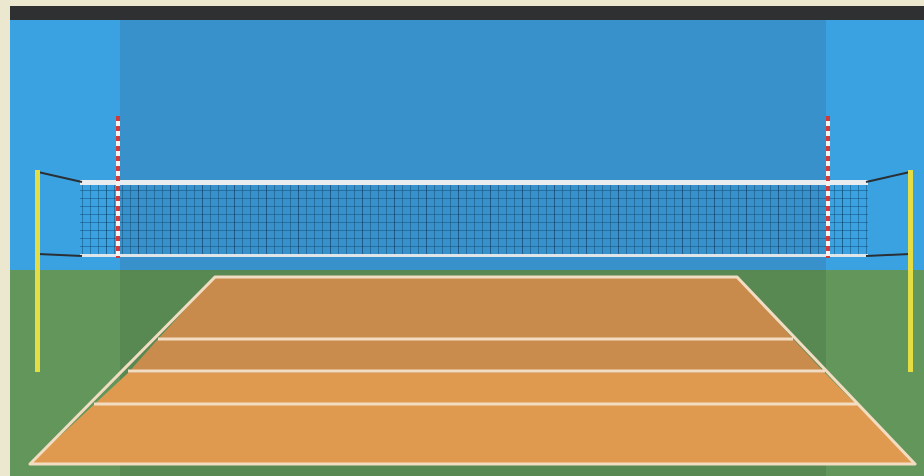 The width and height of the screenshot is (924, 476). What do you see at coordinates (474, 255) in the screenshot?
I see `net-bottom-band` at bounding box center [474, 255].